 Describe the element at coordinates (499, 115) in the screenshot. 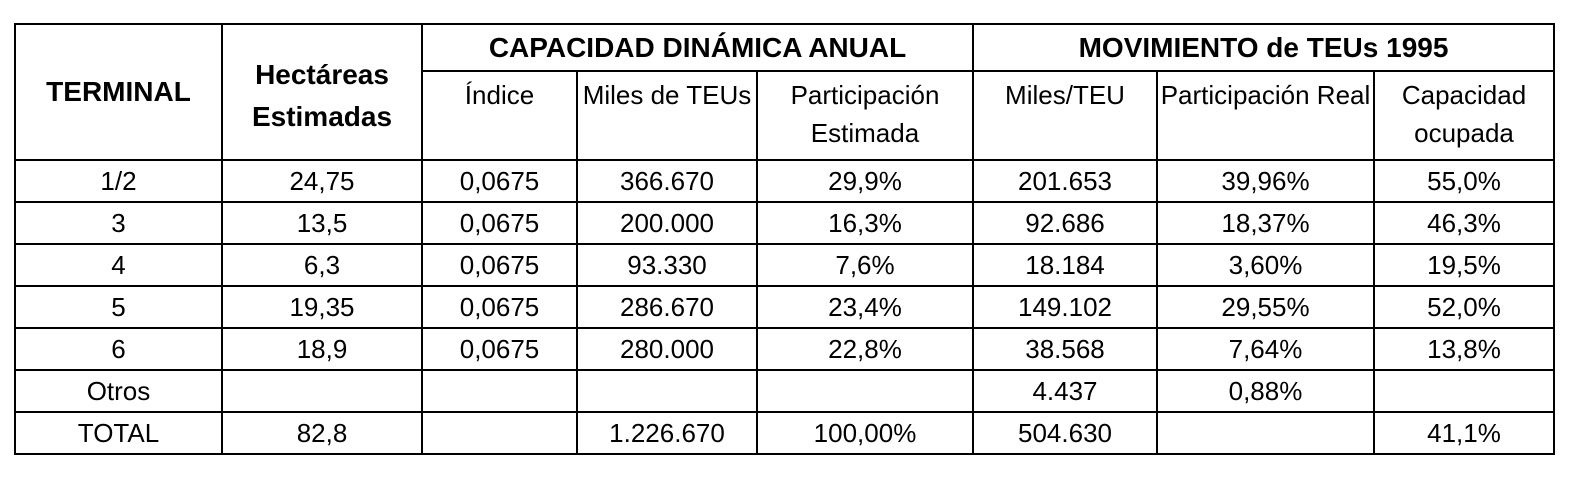

I see `header-indice: Índice` at that location.